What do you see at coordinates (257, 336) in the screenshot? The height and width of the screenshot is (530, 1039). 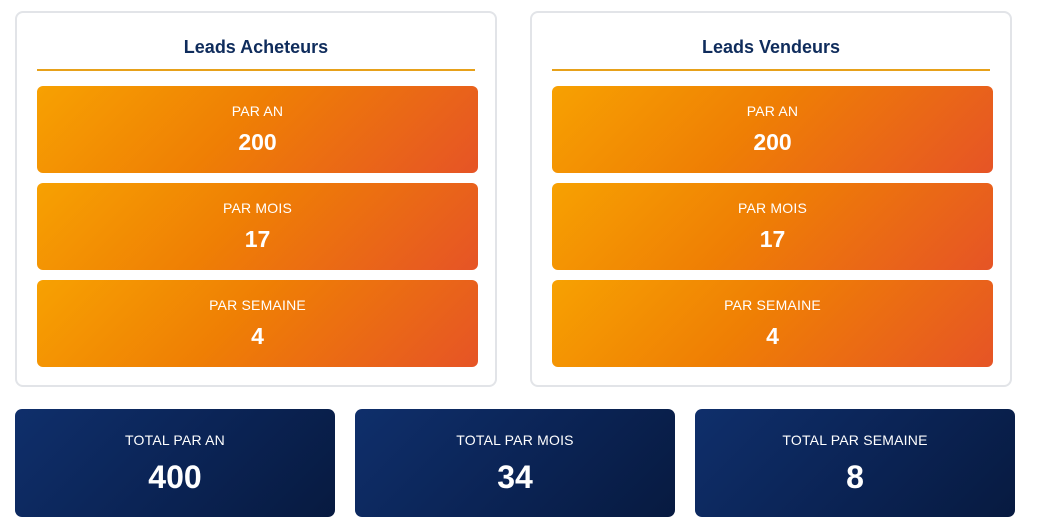 I see `buyers-per-week-value: 4` at bounding box center [257, 336].